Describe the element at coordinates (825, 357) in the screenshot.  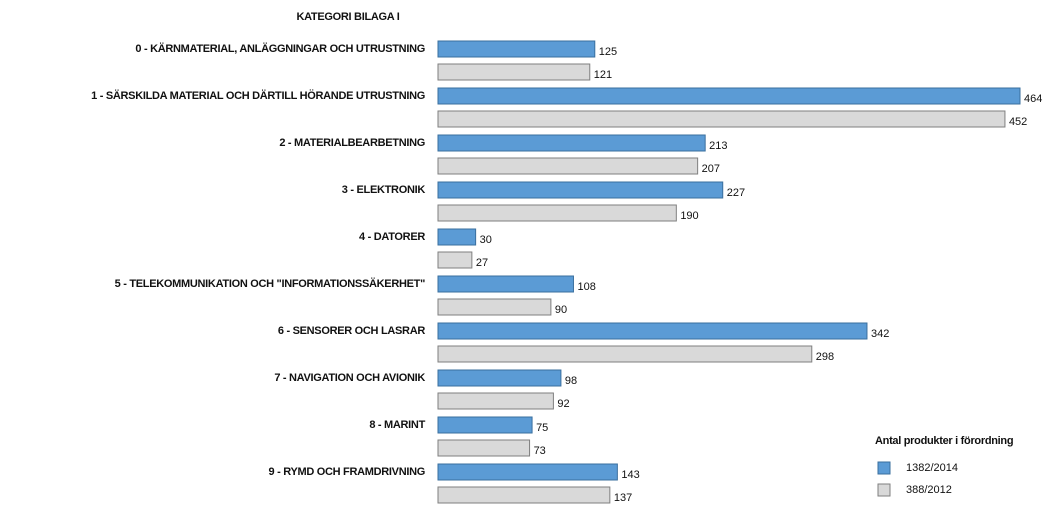
I see `value-label: 298` at that location.